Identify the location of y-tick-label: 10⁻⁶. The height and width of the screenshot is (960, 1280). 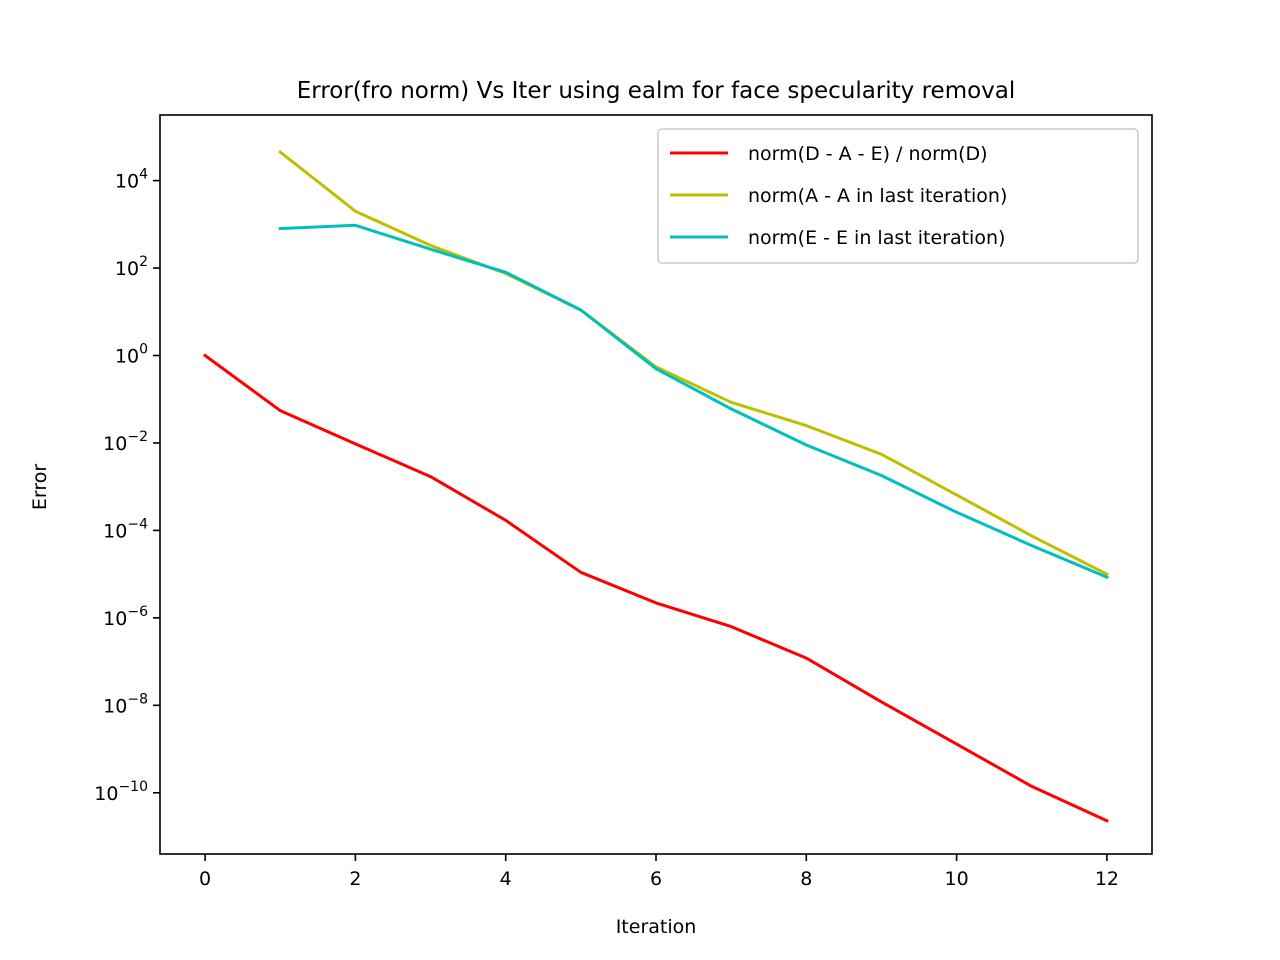
(125, 617).